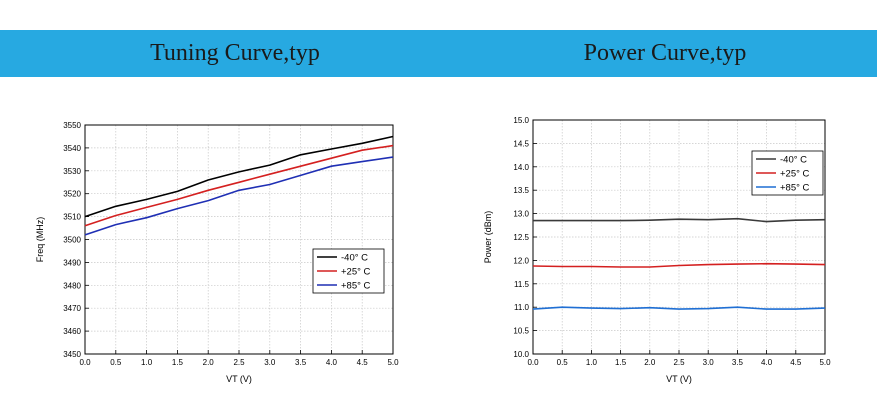 The image size is (877, 404). I want to click on power-y-axis-label: Power (dBm), so click(488, 237).